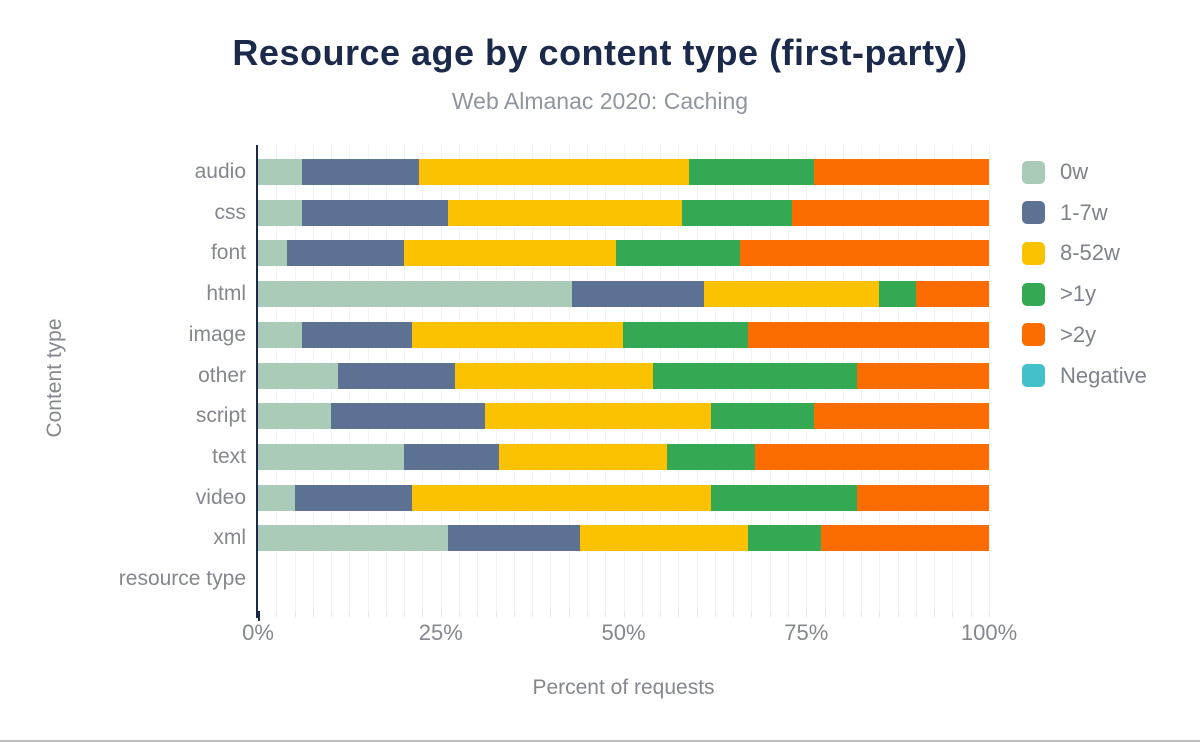 The image size is (1200, 742). Describe the element at coordinates (663, 538) in the screenshot. I see `bar-segment-xml-8-52w` at that location.